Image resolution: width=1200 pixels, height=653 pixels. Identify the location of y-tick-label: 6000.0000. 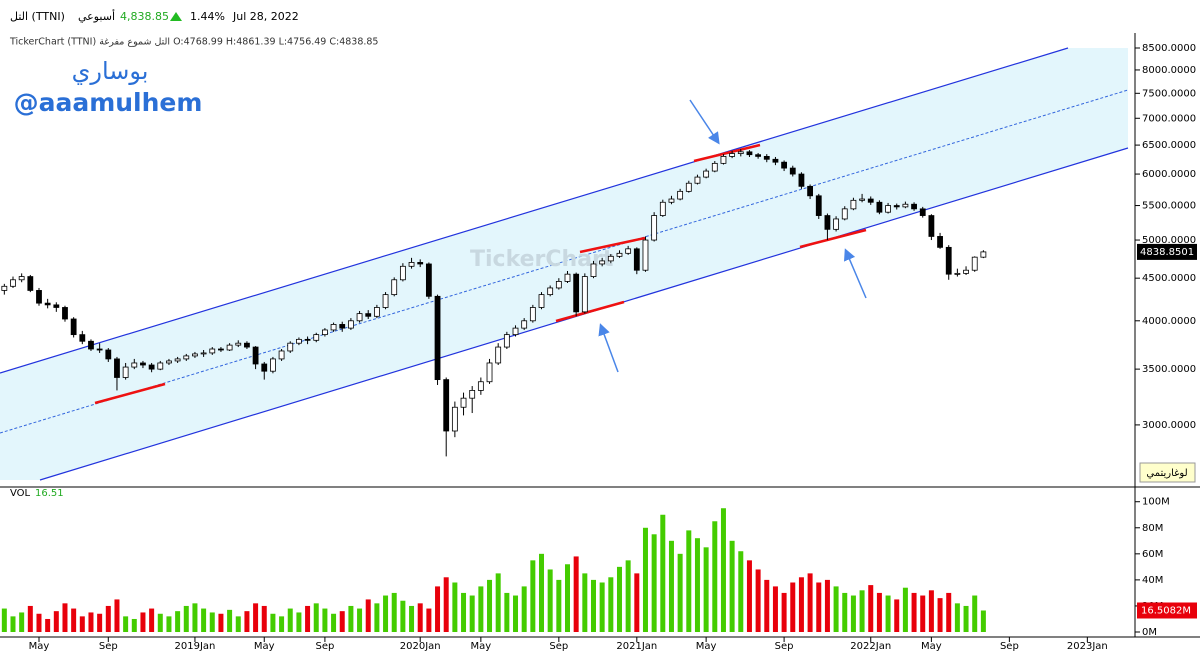
(1169, 174).